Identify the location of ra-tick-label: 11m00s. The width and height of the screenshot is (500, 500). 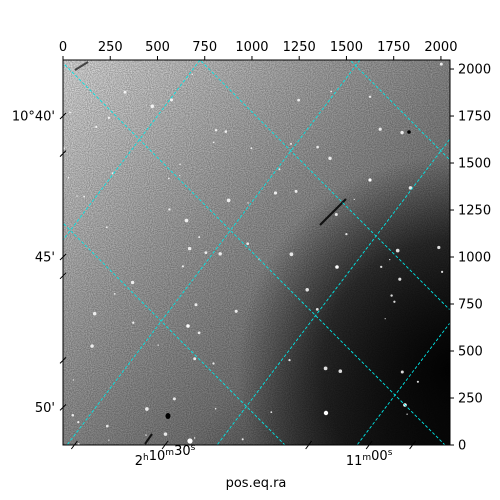
(369, 458).